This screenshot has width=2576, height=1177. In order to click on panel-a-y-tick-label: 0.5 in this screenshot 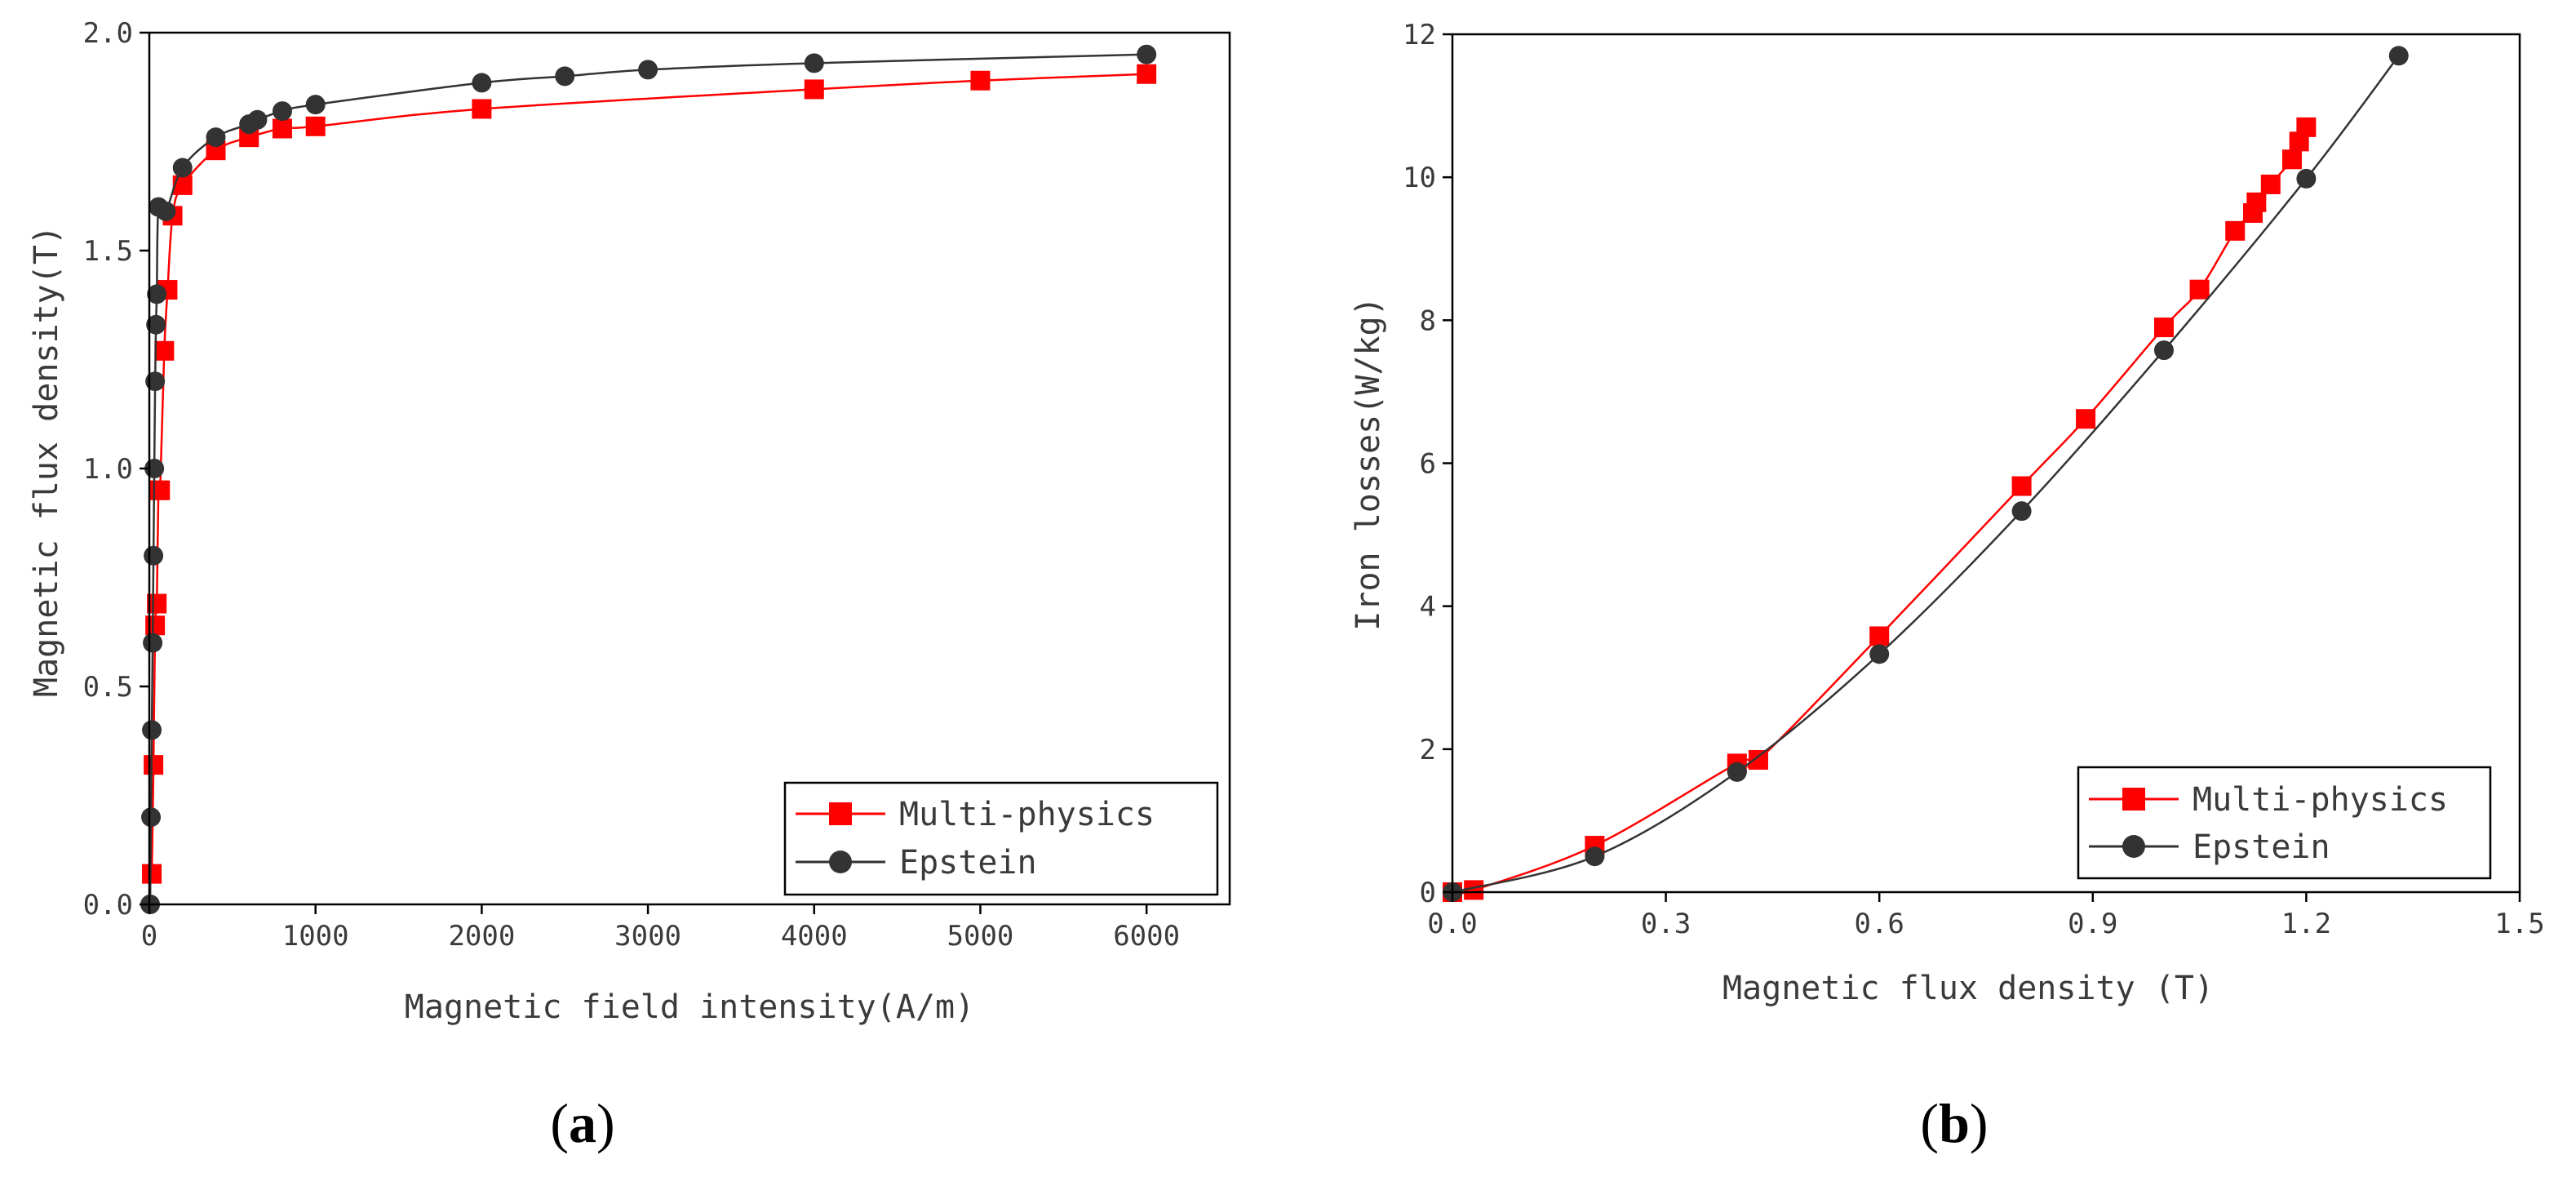, I will do `click(108, 687)`.